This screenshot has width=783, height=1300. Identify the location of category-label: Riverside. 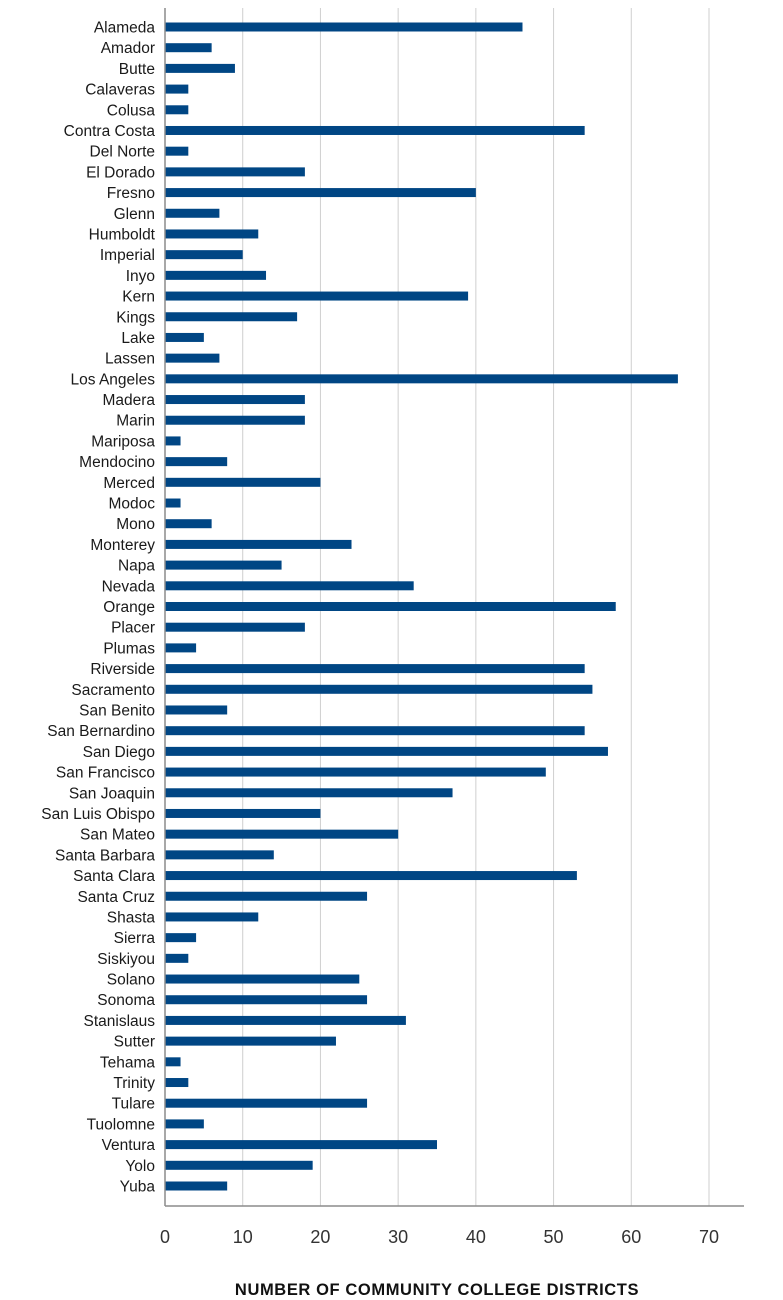
(122, 669).